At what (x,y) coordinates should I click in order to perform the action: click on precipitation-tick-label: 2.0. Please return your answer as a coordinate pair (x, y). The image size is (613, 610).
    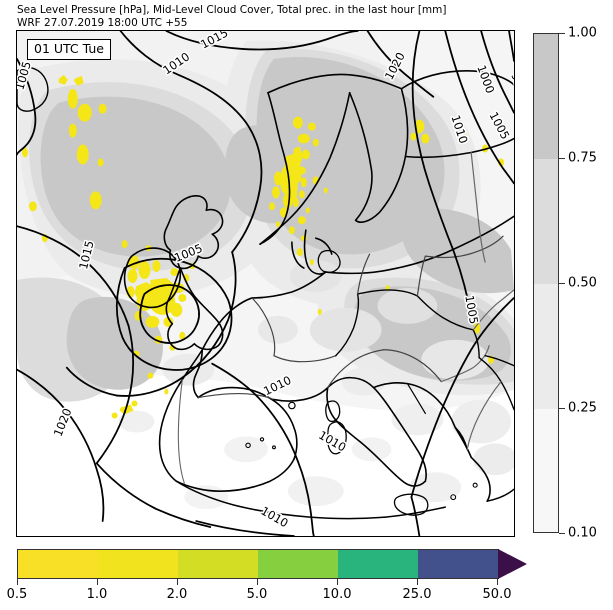
    Looking at the image, I should click on (177, 594).